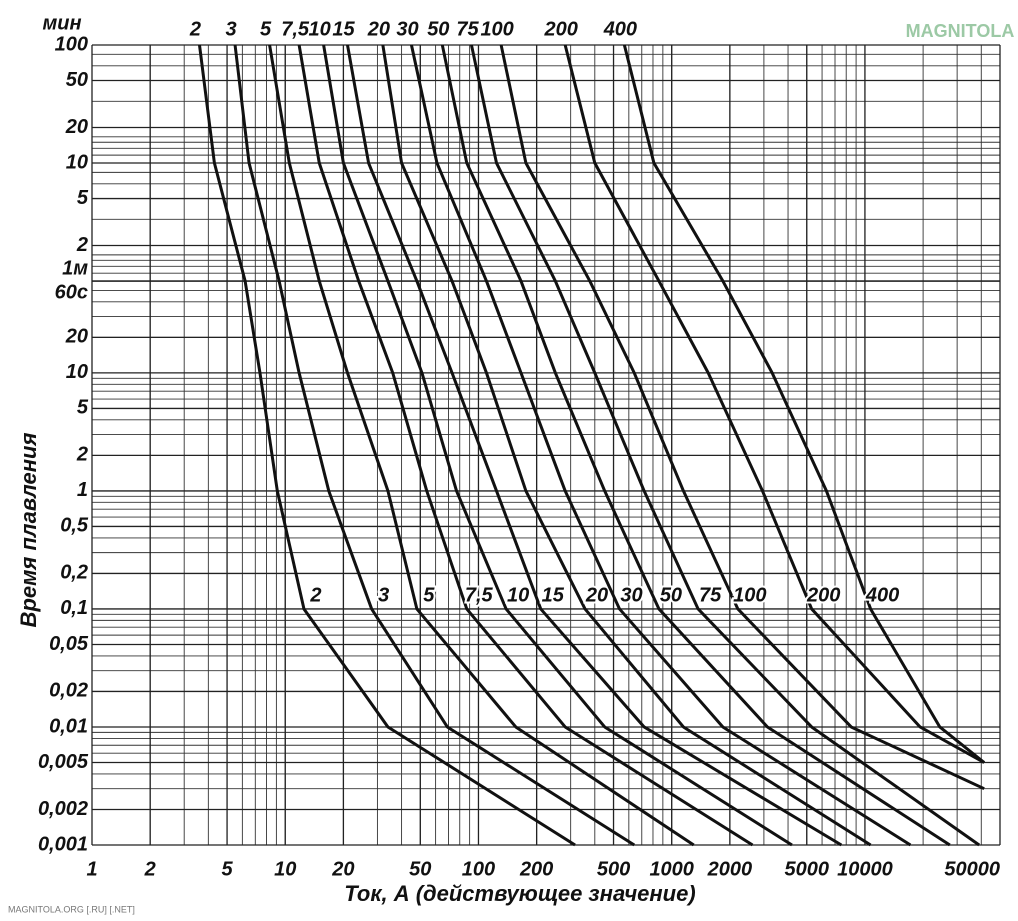  I want to click on series-label-top: 10, so click(319, 29).